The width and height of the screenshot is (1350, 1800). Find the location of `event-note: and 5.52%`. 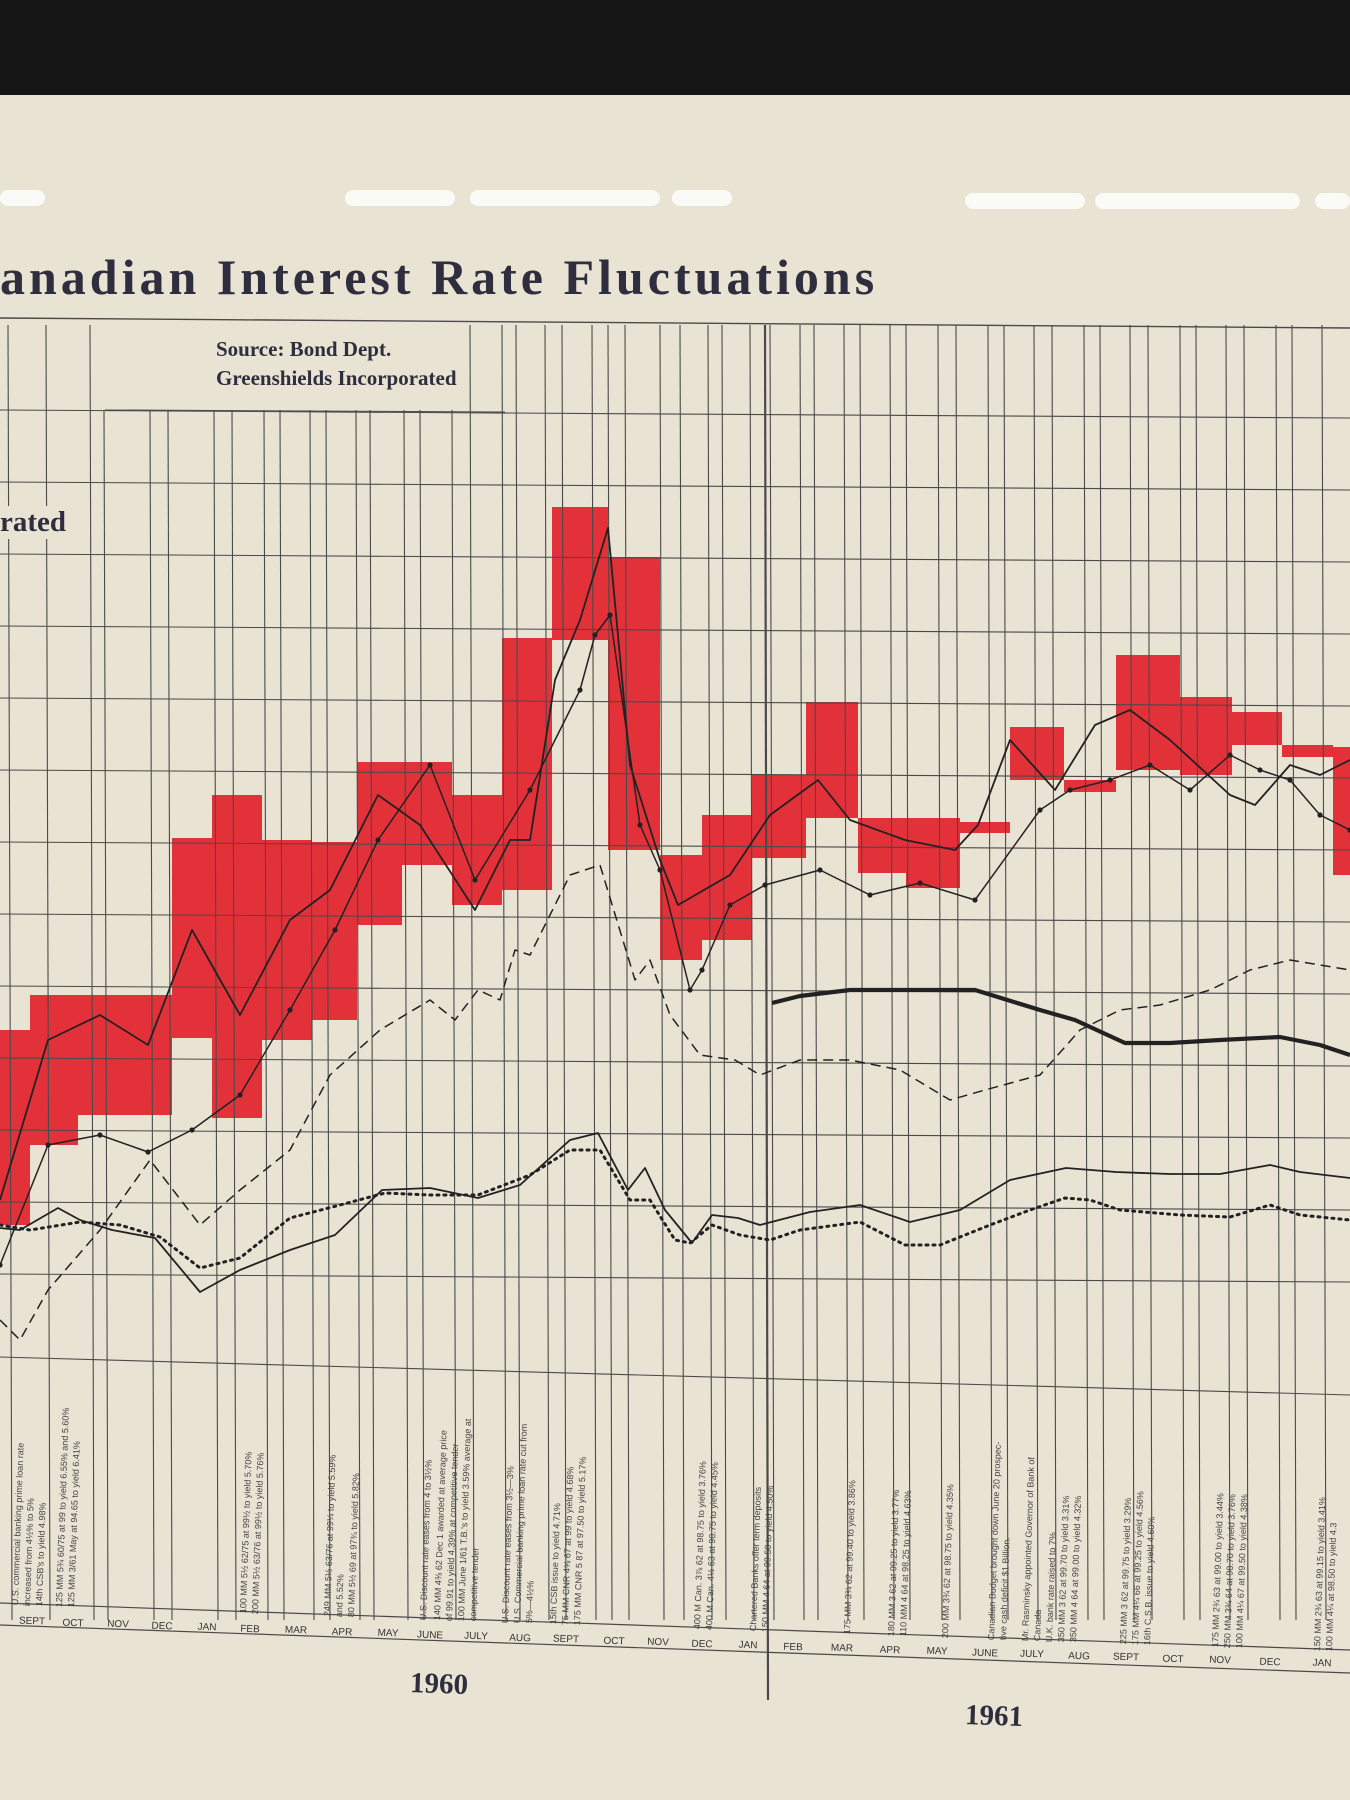

event-note: and 5.52% is located at coordinates (340, 1595).